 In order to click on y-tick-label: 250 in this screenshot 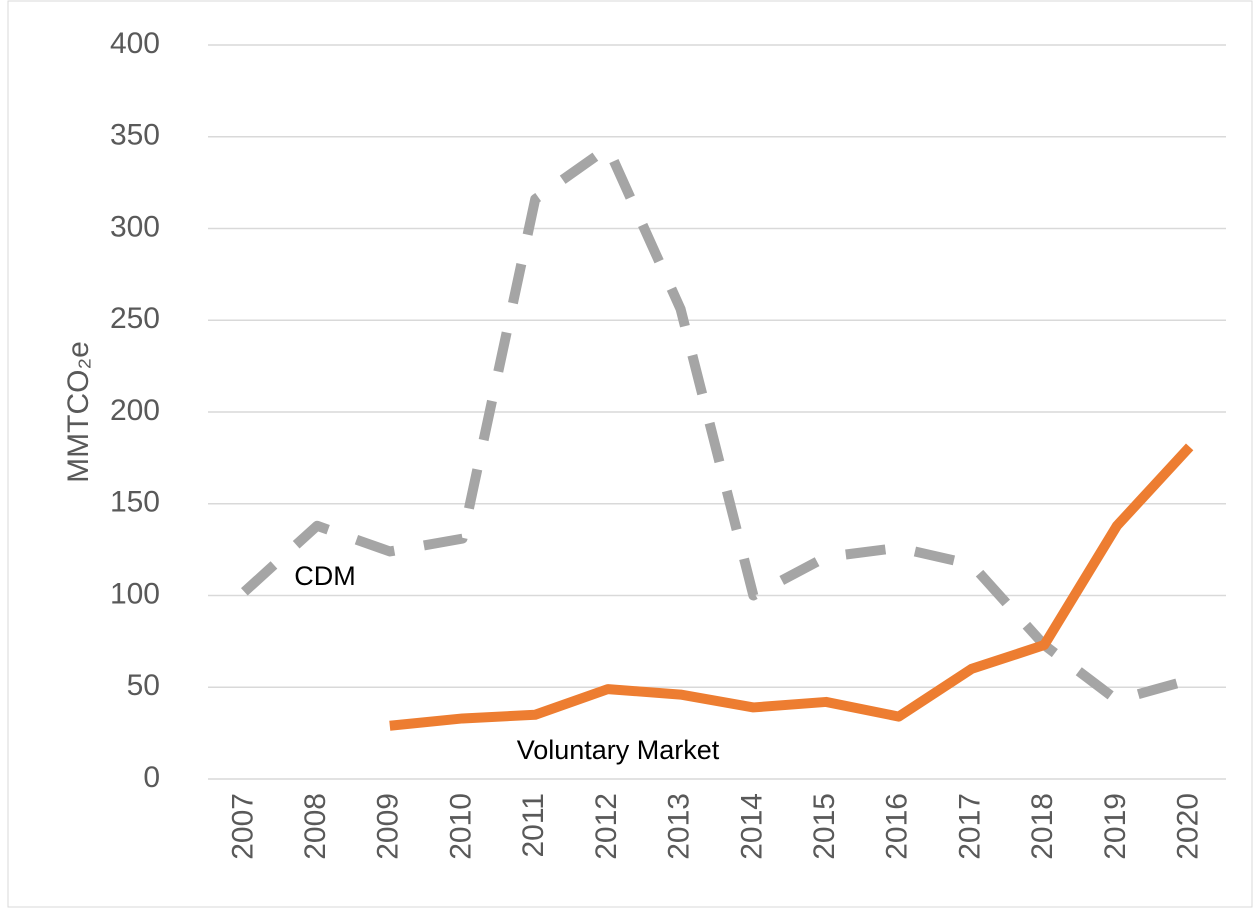, I will do `click(135, 318)`.